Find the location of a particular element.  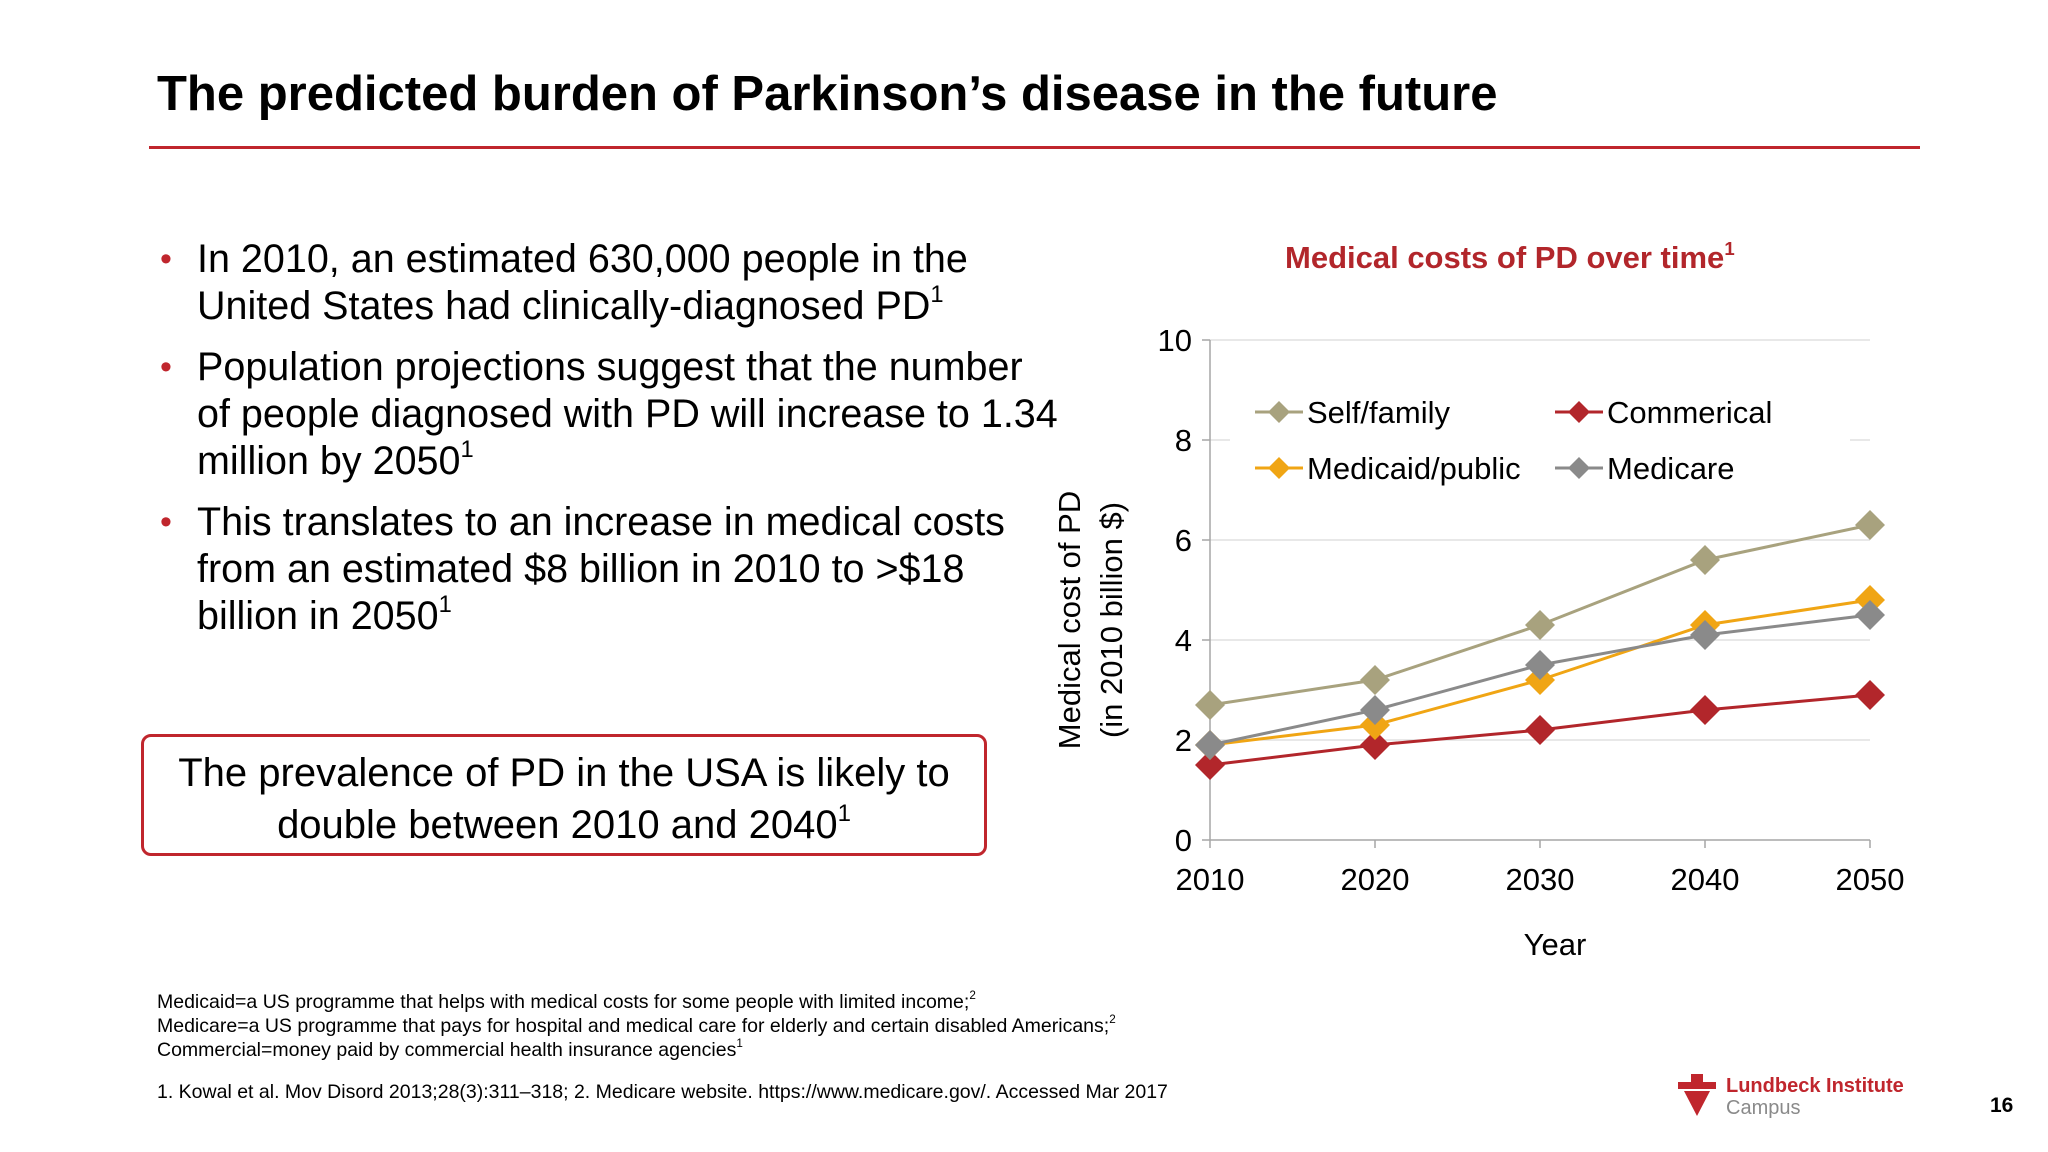

lundbeck-logo-icon is located at coordinates (1697, 1095).